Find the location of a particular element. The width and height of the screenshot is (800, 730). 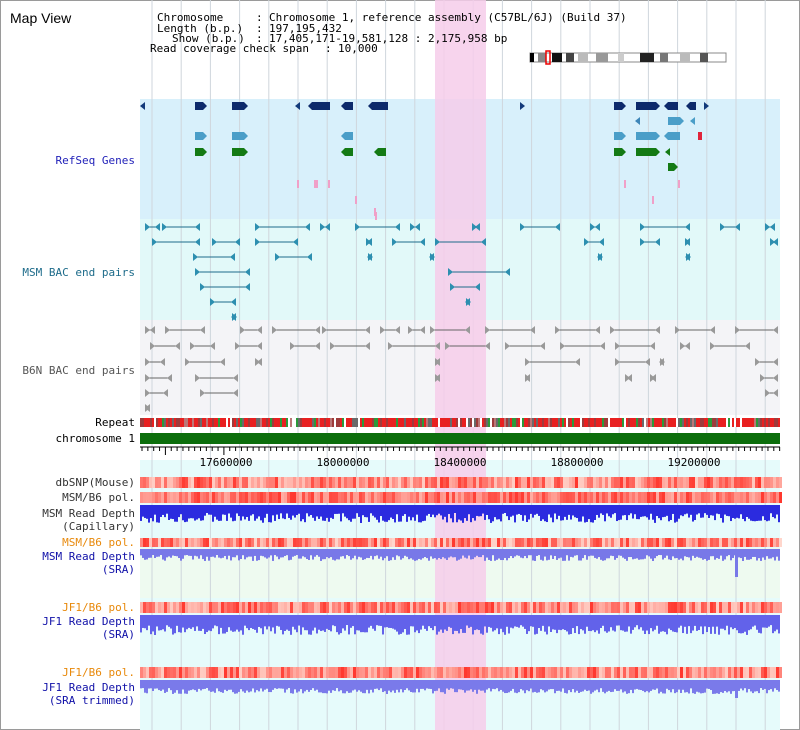

axis-tick-label: 19200000 is located at coordinates (694, 462).